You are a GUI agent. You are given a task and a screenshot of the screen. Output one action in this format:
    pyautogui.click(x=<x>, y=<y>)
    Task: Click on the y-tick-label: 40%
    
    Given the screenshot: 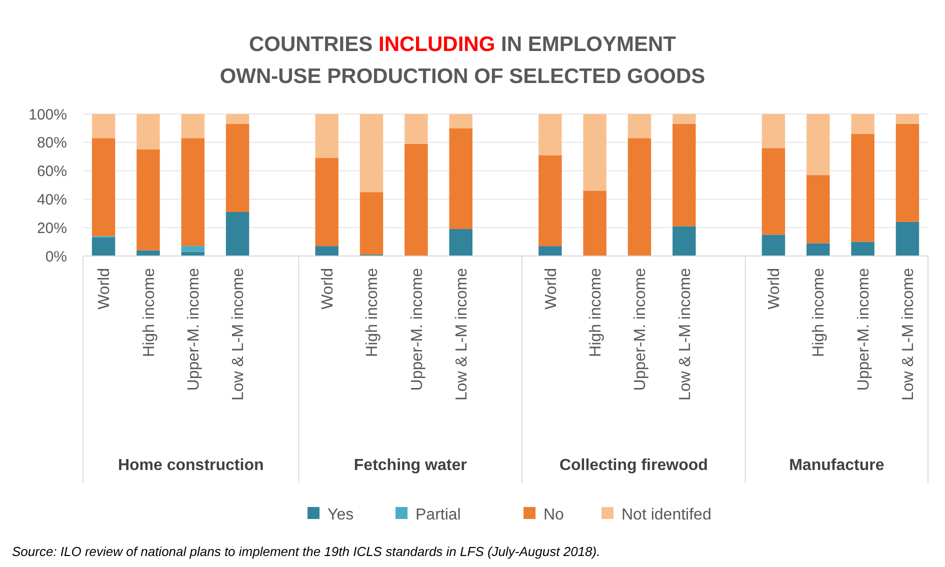 What is the action you would take?
    pyautogui.click(x=51, y=199)
    